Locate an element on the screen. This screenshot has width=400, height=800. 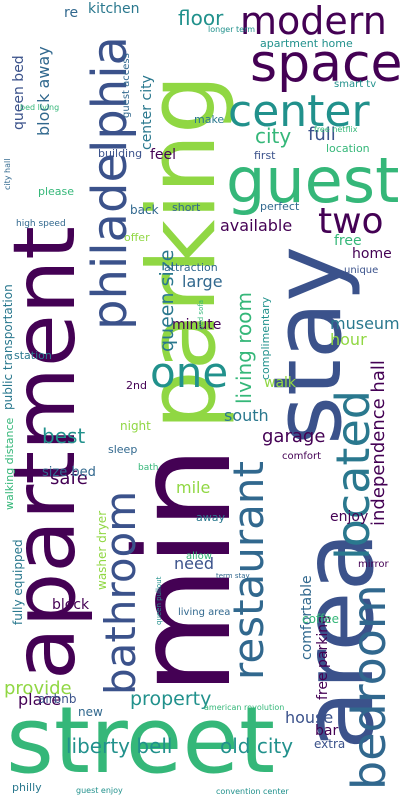
word-one: one is located at coordinates (189, 372).